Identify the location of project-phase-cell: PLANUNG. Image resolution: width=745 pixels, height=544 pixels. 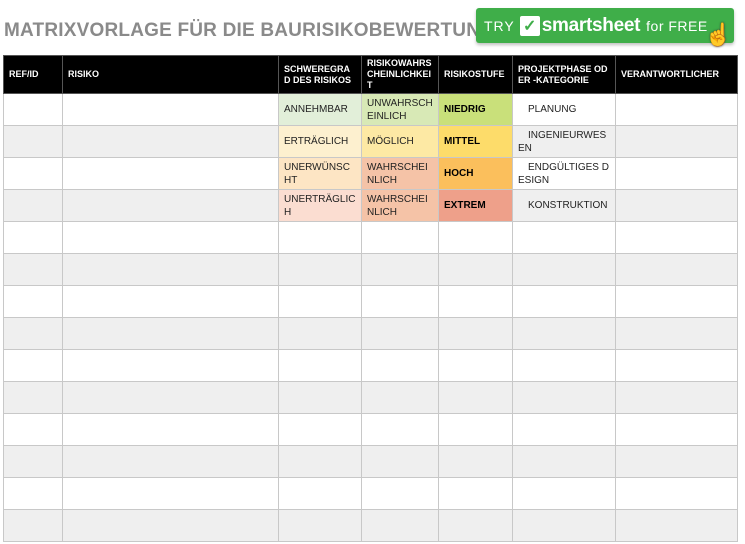
(564, 109).